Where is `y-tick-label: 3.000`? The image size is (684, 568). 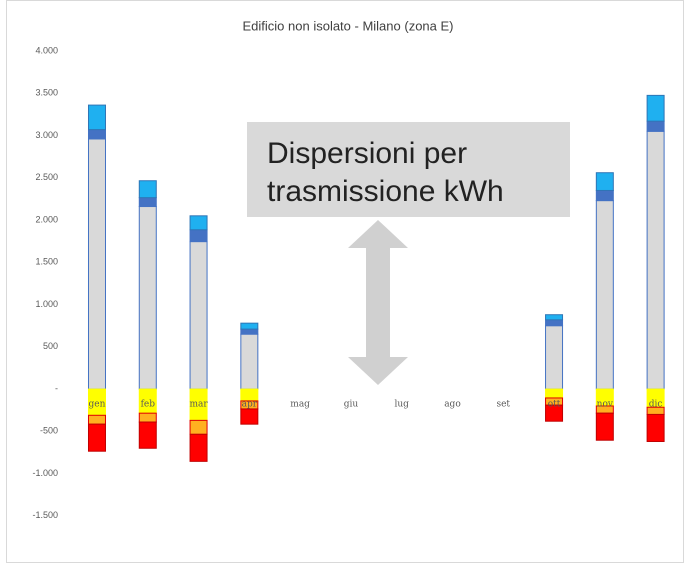 y-tick-label: 3.000 is located at coordinates (46, 135).